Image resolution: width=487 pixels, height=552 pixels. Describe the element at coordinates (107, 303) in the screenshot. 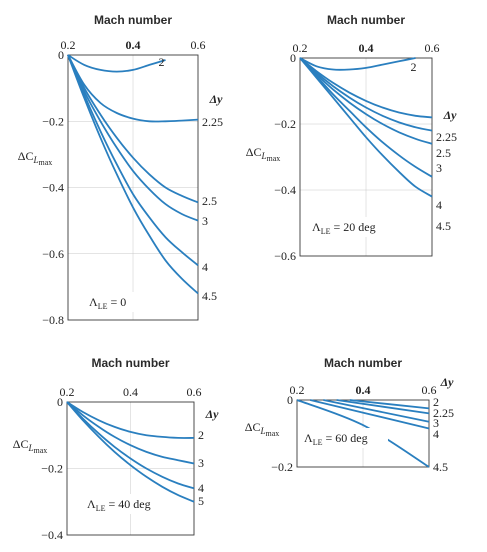

I see `sweep-annotation: ΛLE = 0` at that location.